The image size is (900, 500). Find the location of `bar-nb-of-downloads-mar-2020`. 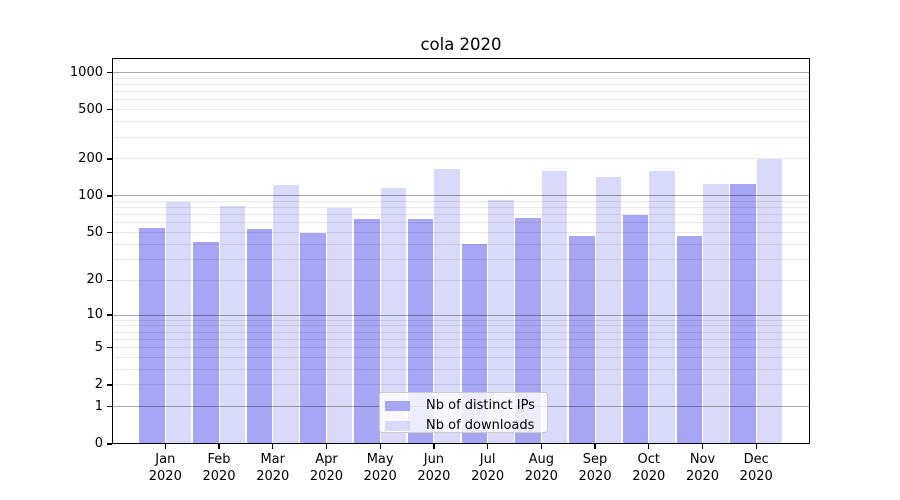

bar-nb-of-downloads-mar-2020 is located at coordinates (286, 314).